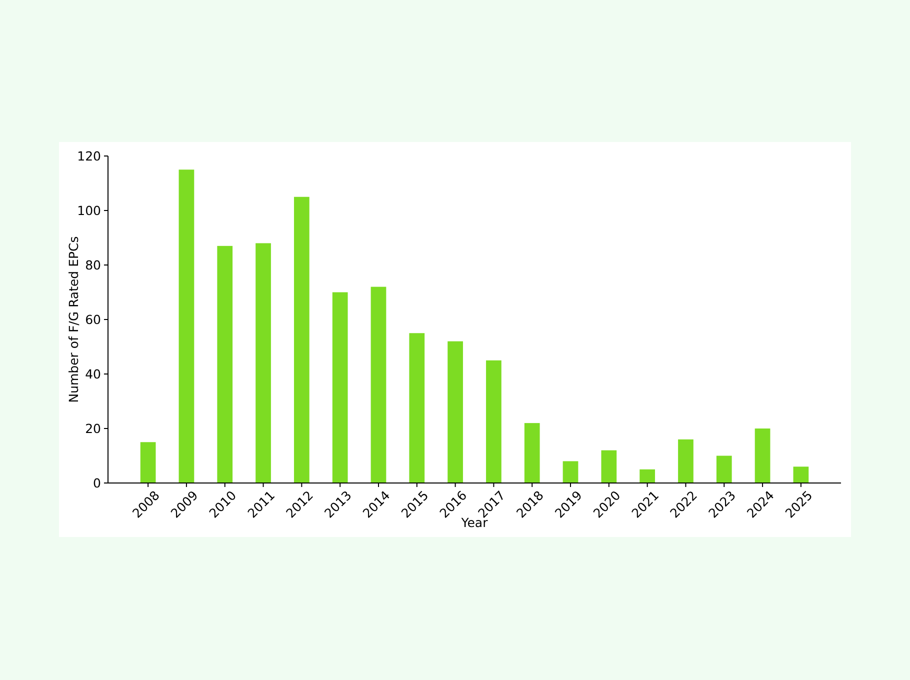  Describe the element at coordinates (89, 156) in the screenshot. I see `y-tick-label: 120` at that location.